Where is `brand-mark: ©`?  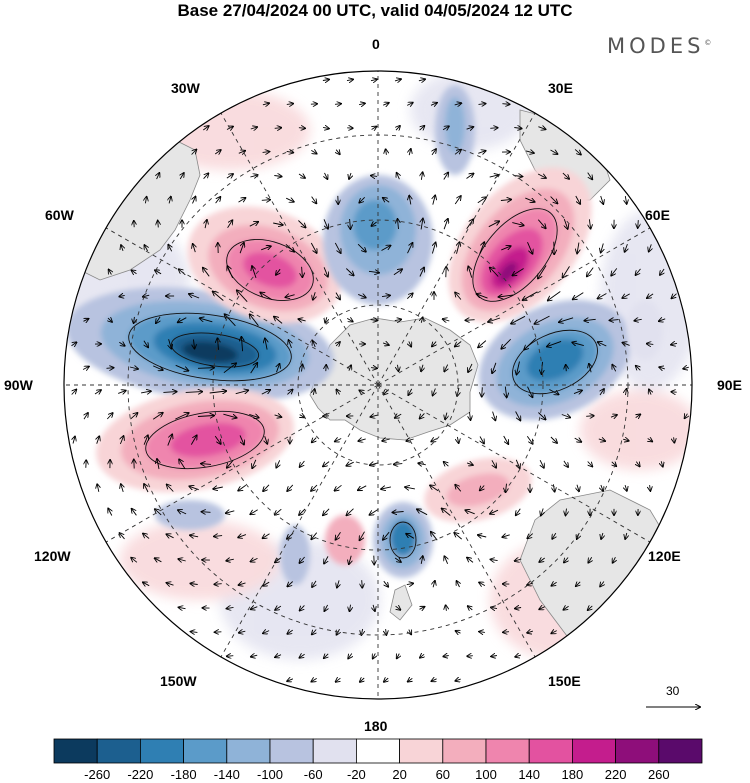
brand-mark: © is located at coordinates (708, 43).